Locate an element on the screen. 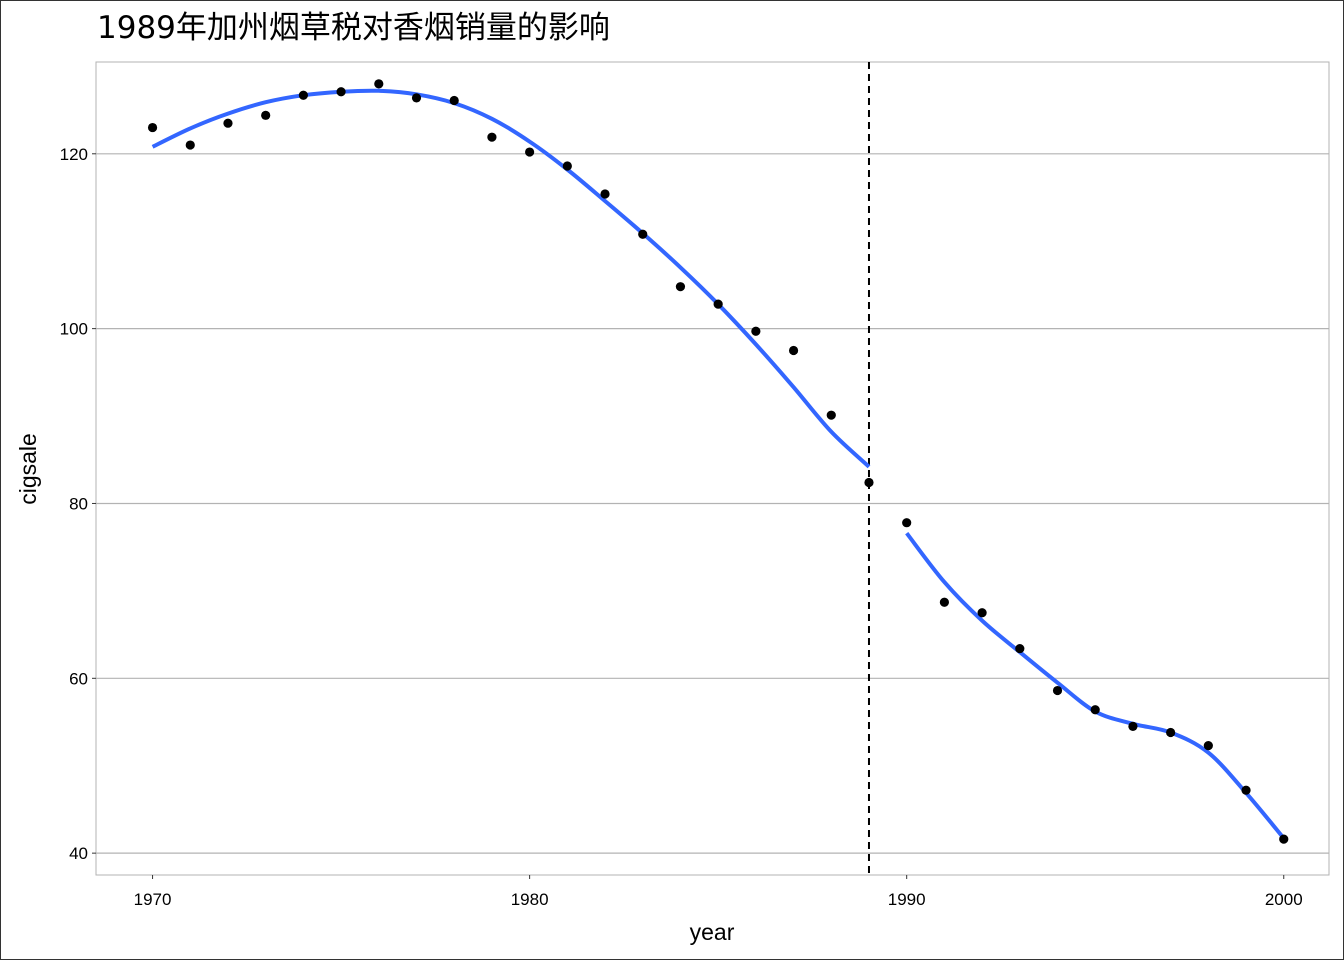  y-tick-label: 80 is located at coordinates (78, 503).